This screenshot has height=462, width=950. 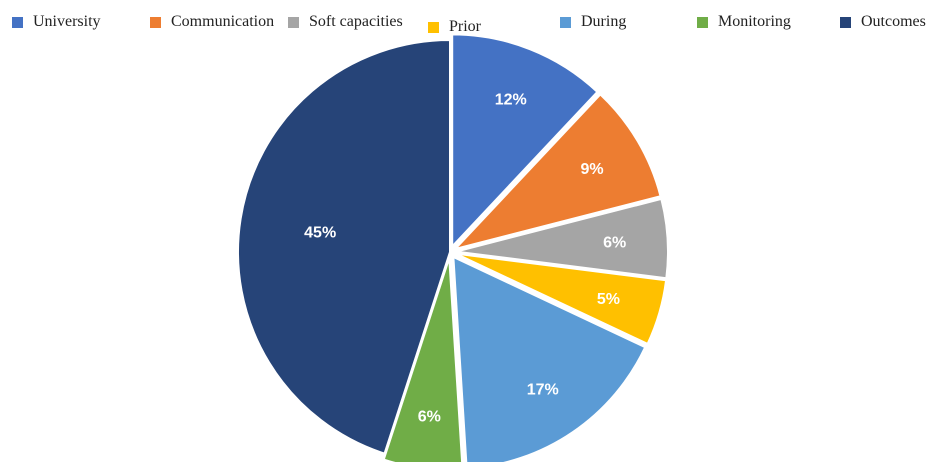 I want to click on legend-label: University, so click(x=67, y=21).